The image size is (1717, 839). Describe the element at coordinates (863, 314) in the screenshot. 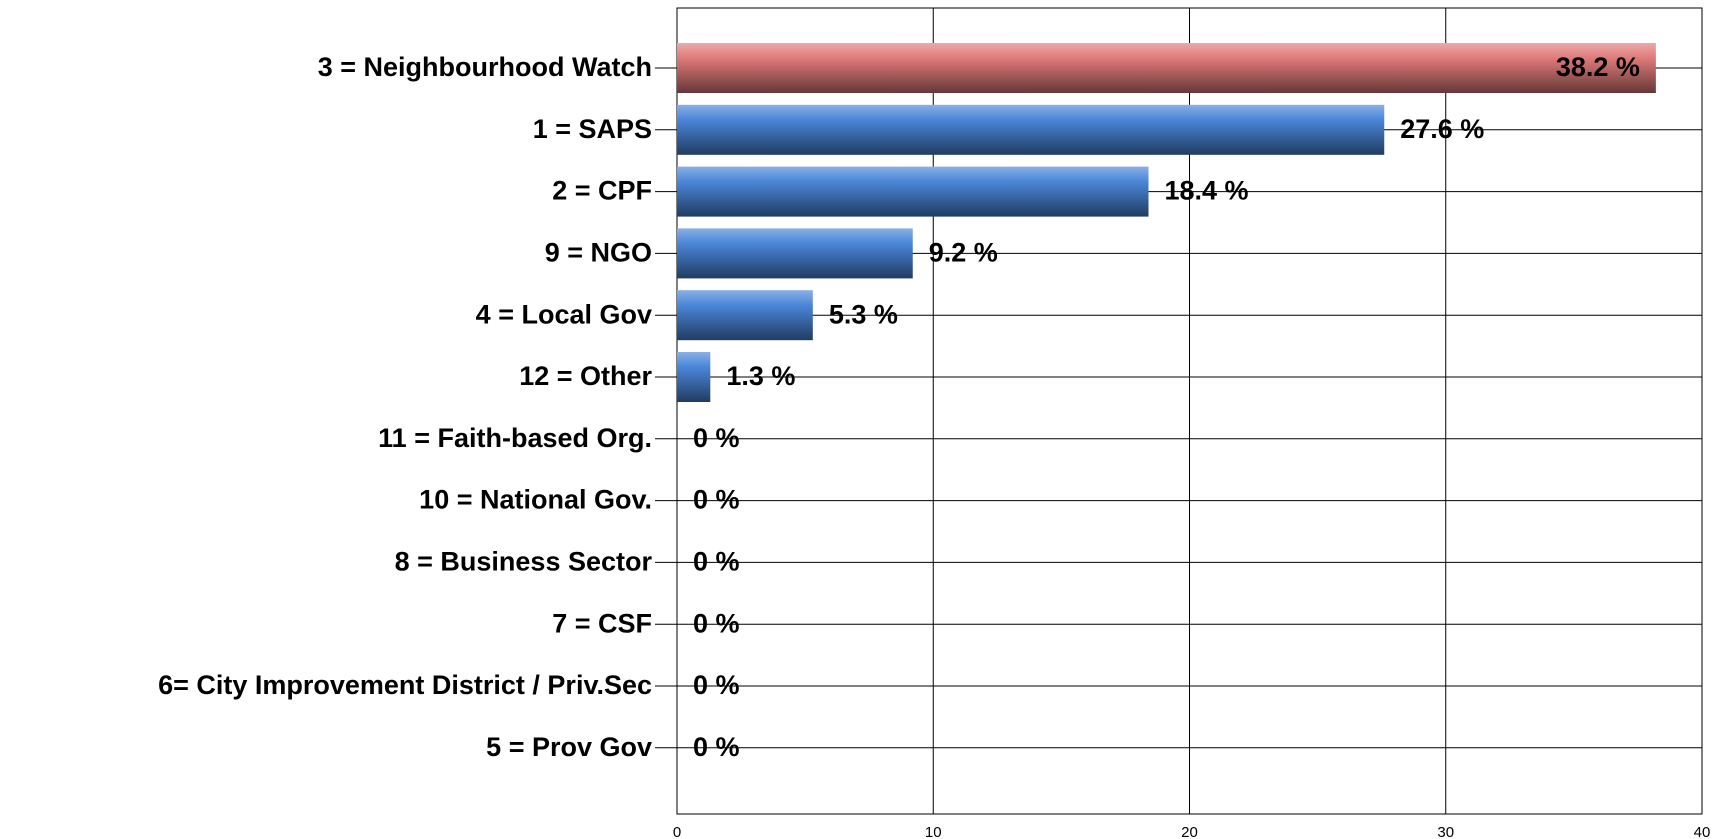

I see `data-label: 5.3 %` at that location.